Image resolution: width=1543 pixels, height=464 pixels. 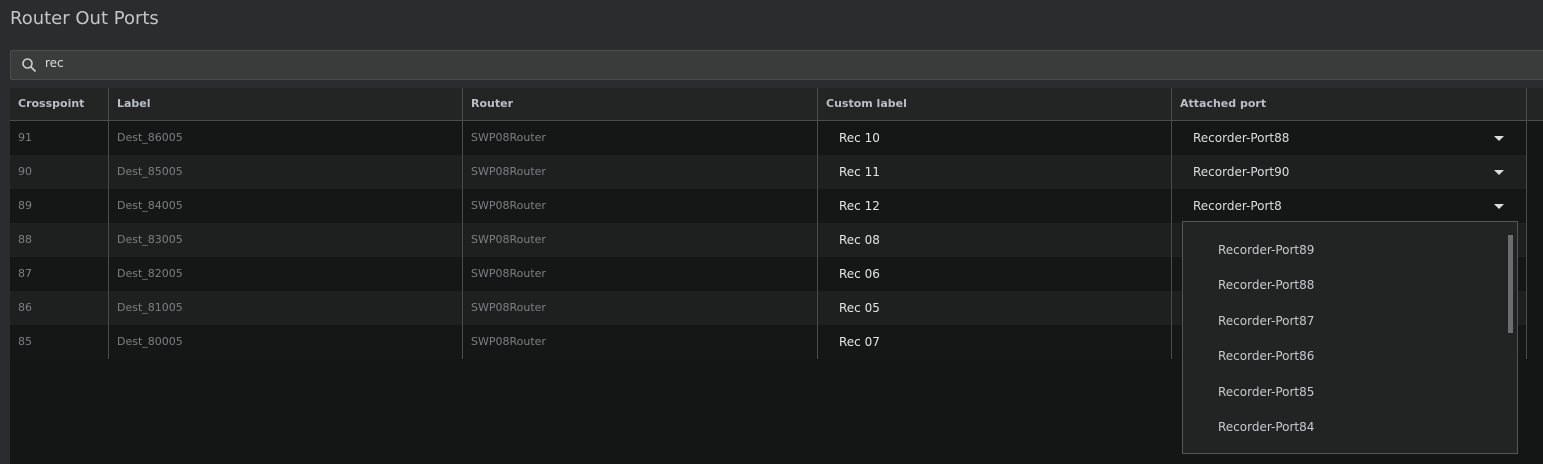 What do you see at coordinates (1266, 320) in the screenshot?
I see `dropdown-option: Recorder-Port87` at bounding box center [1266, 320].